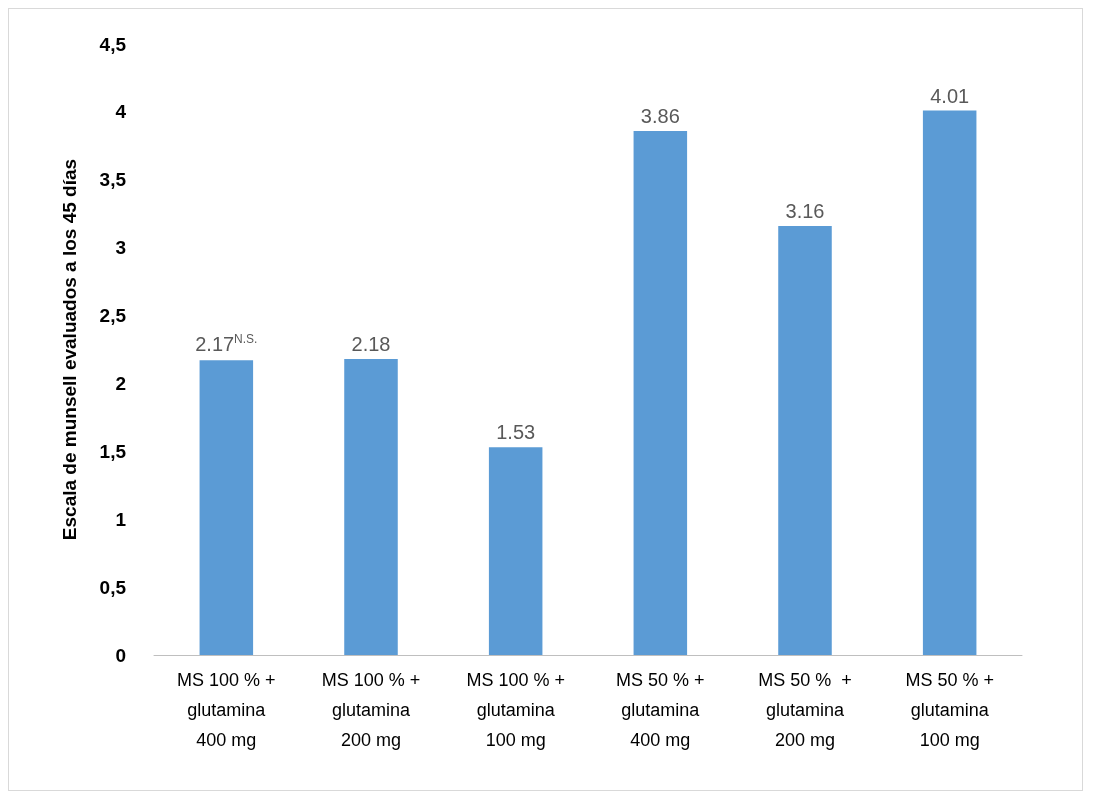 The width and height of the screenshot is (1093, 801). Describe the element at coordinates (516, 432) in the screenshot. I see `data-label: 1.53` at that location.